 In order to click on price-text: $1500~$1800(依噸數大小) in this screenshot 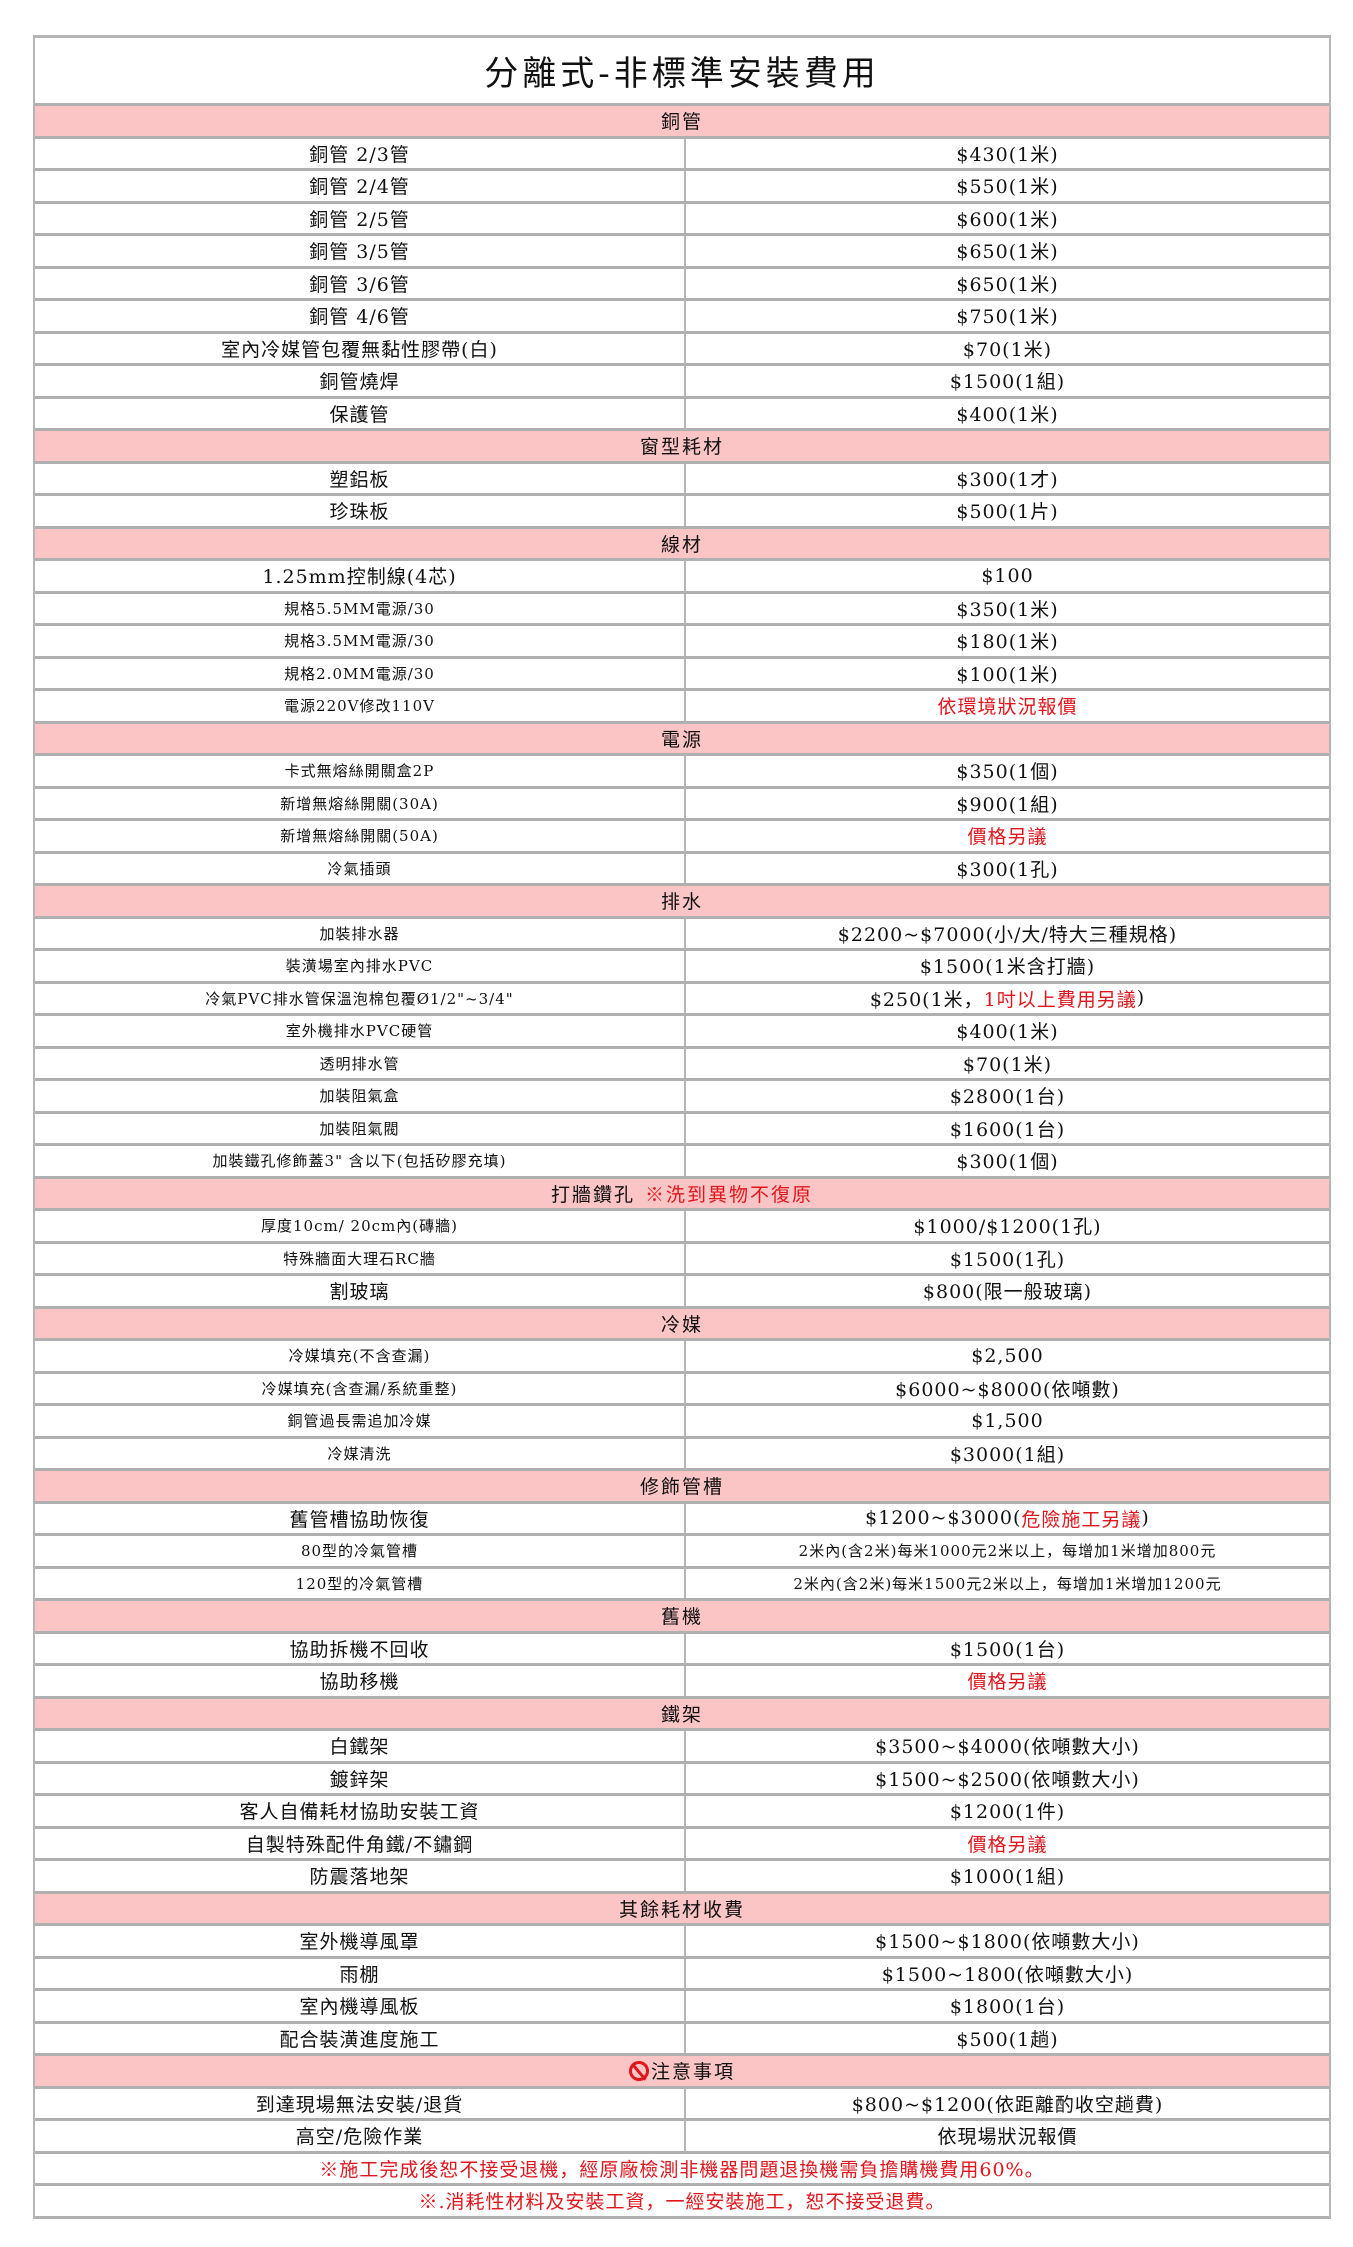, I will do `click(1007, 1942)`.